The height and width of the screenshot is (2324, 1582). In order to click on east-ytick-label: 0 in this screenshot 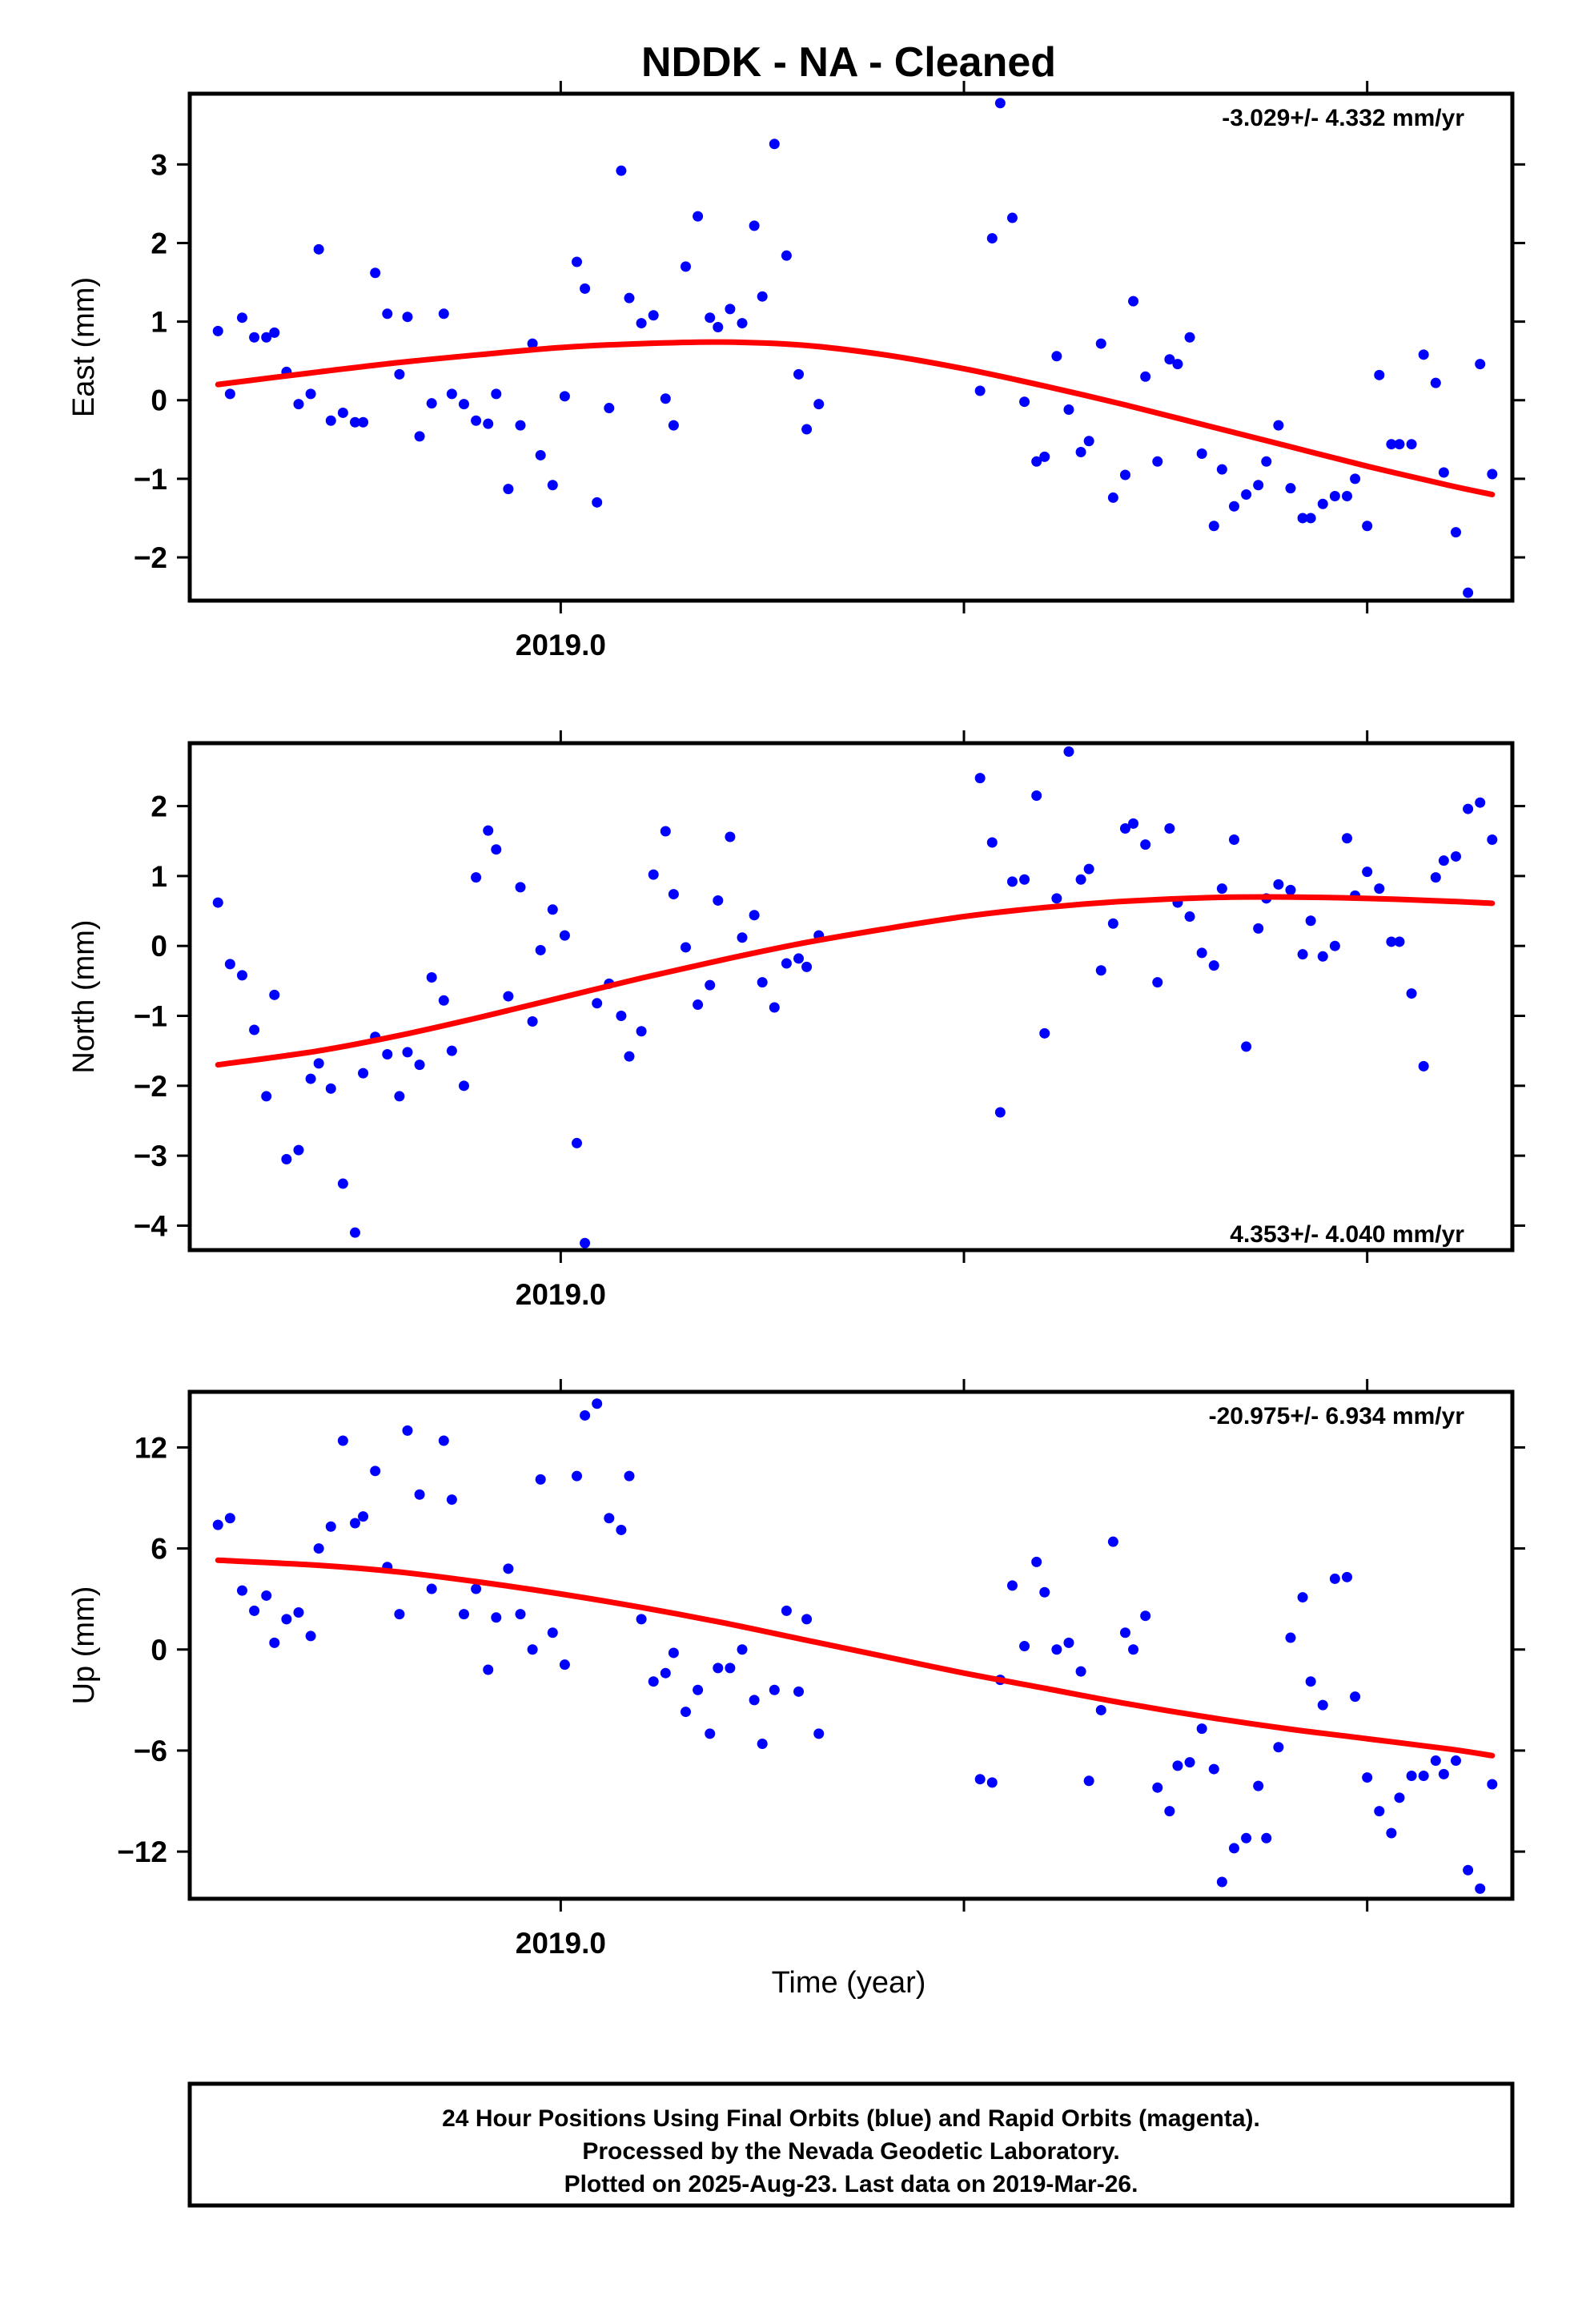, I will do `click(159, 400)`.